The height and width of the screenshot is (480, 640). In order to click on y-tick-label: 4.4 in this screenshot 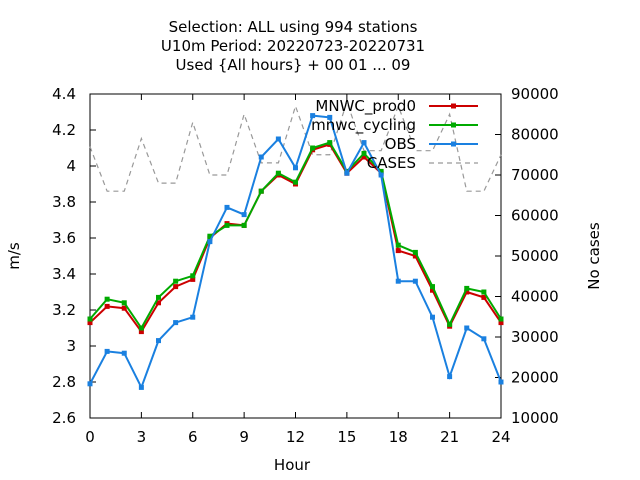, I will do `click(64, 94)`.